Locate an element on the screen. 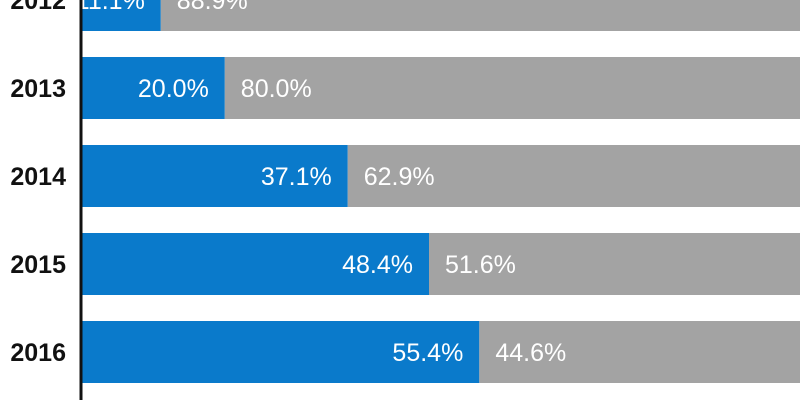  year-label-2016: 2016 is located at coordinates (38, 353).